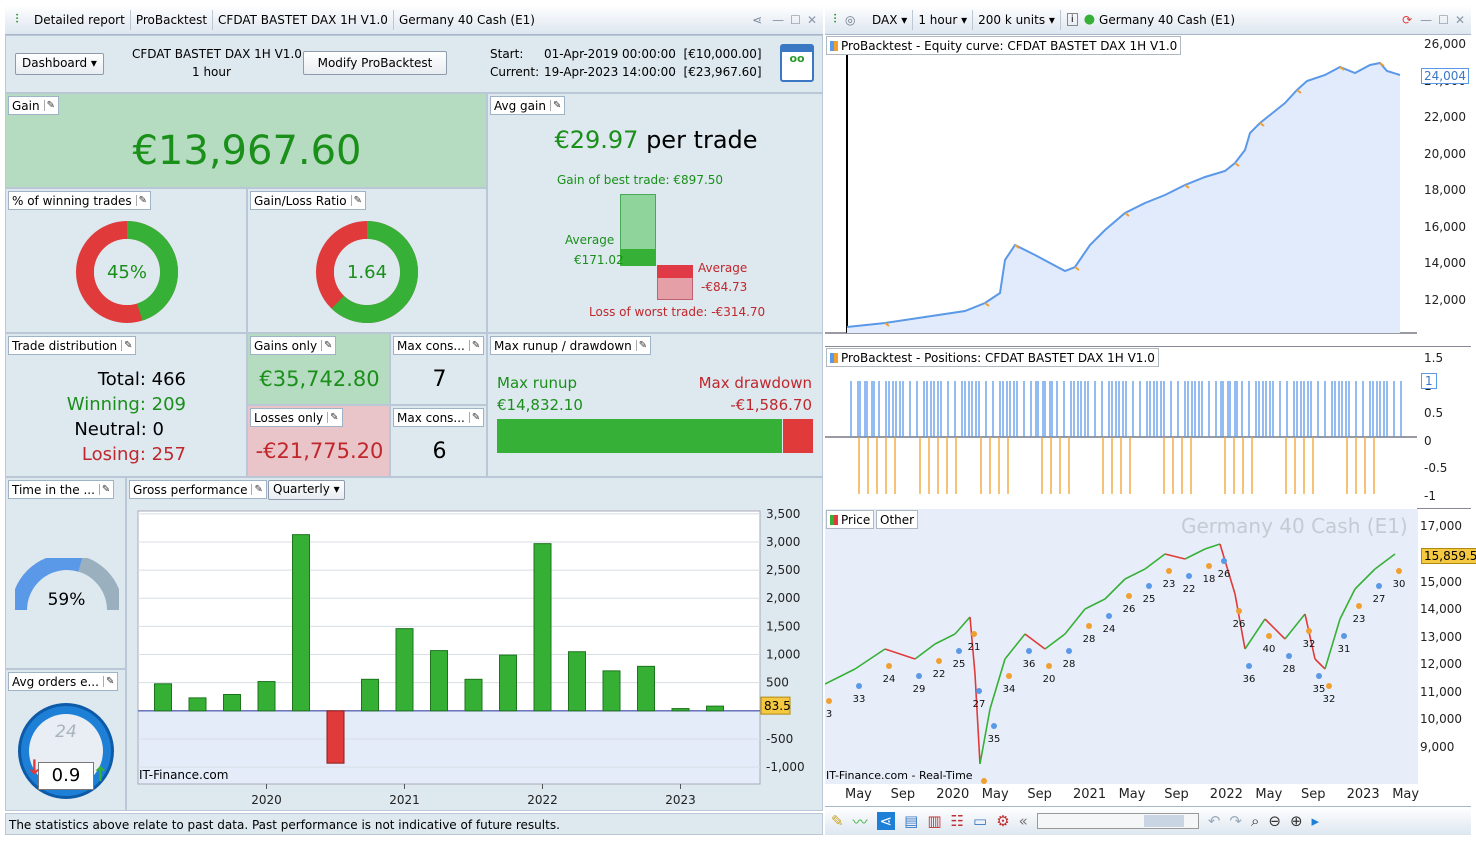 This screenshot has width=1476, height=841. What do you see at coordinates (1072, 19) in the screenshot?
I see `info-icon: i` at bounding box center [1072, 19].